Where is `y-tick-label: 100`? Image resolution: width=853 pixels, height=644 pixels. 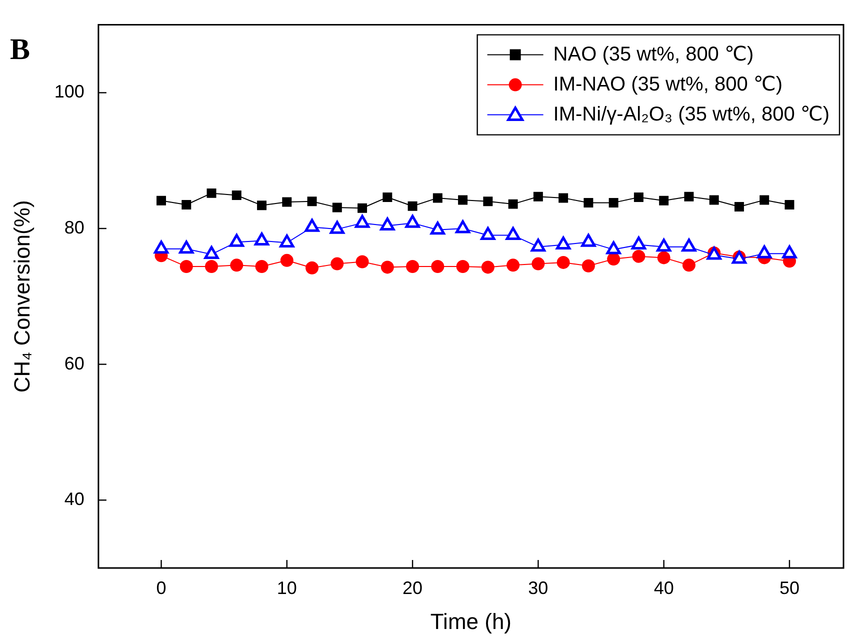 y-tick-label: 100 is located at coordinates (69, 92).